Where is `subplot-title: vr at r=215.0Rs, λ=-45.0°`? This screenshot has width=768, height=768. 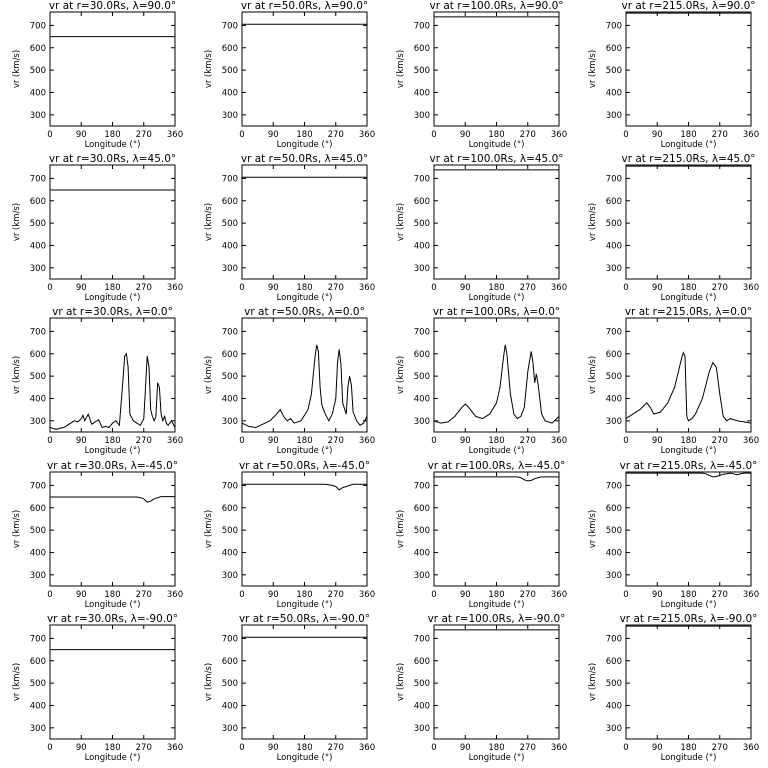
subplot-title: vr at r=215.0Rs, λ=-45.0° is located at coordinates (689, 466).